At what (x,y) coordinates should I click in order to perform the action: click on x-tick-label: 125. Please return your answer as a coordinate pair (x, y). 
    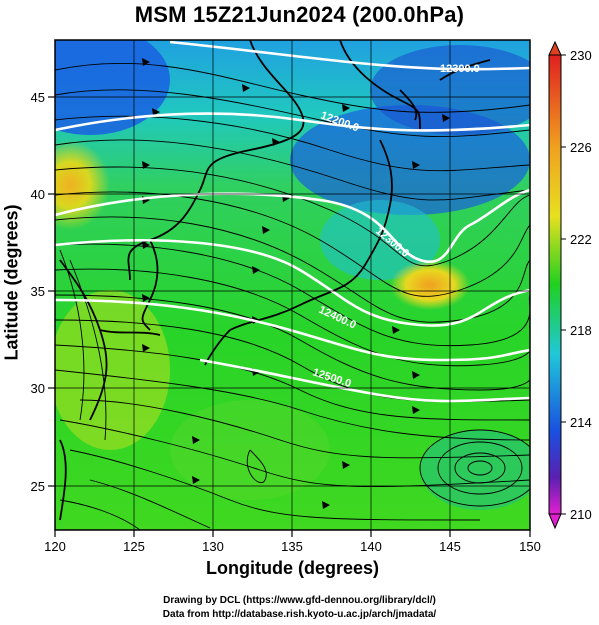
    Looking at the image, I should click on (134, 546).